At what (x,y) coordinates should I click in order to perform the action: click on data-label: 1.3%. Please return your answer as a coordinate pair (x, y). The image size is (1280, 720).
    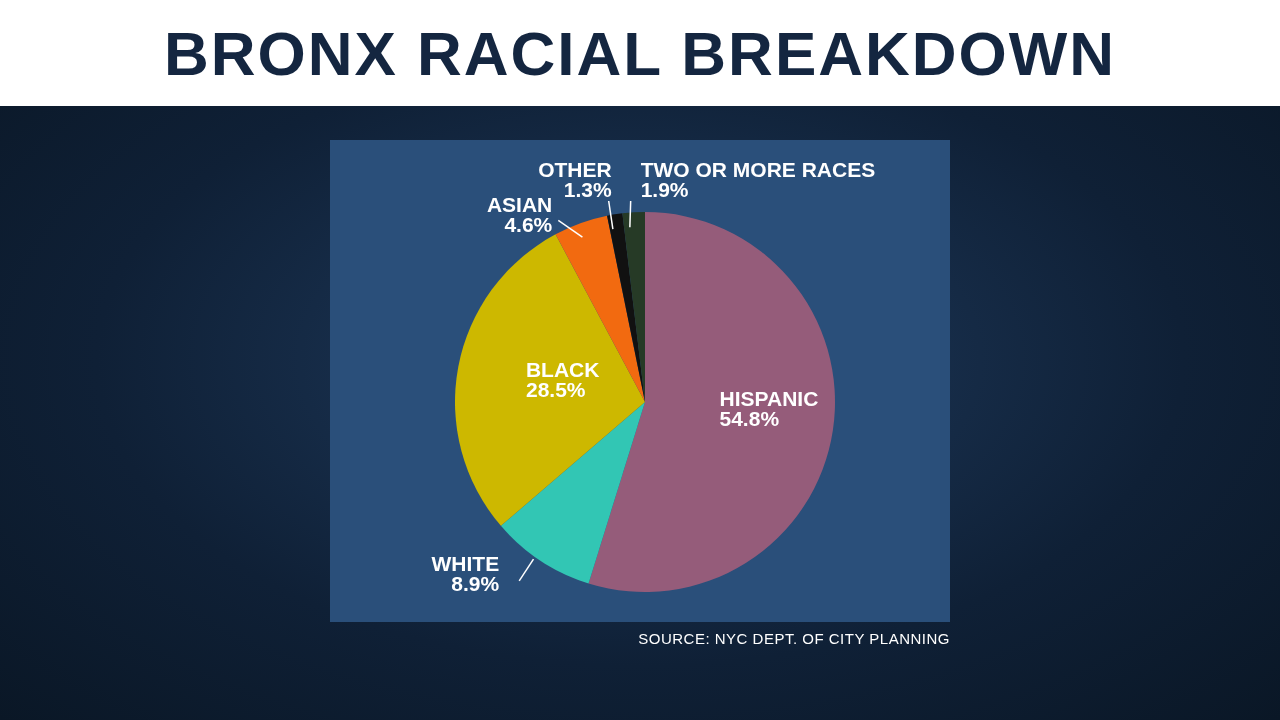
    Looking at the image, I should click on (588, 189).